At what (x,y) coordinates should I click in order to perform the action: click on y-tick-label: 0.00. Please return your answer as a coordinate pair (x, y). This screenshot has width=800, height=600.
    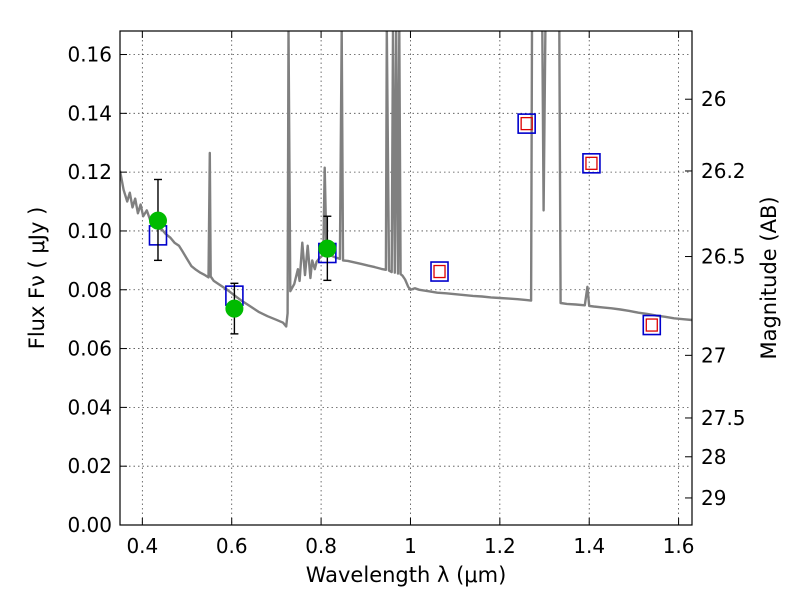
    Looking at the image, I should click on (89, 525).